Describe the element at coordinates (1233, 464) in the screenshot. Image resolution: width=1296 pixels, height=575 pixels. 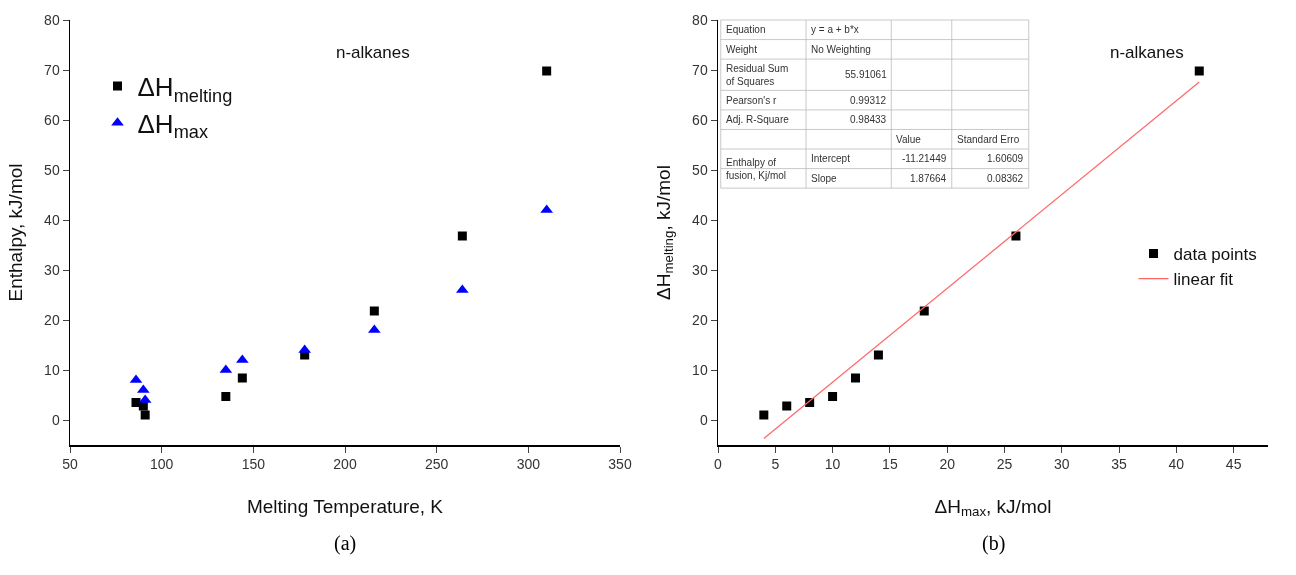
I see `x-tick-label: 45` at that location.